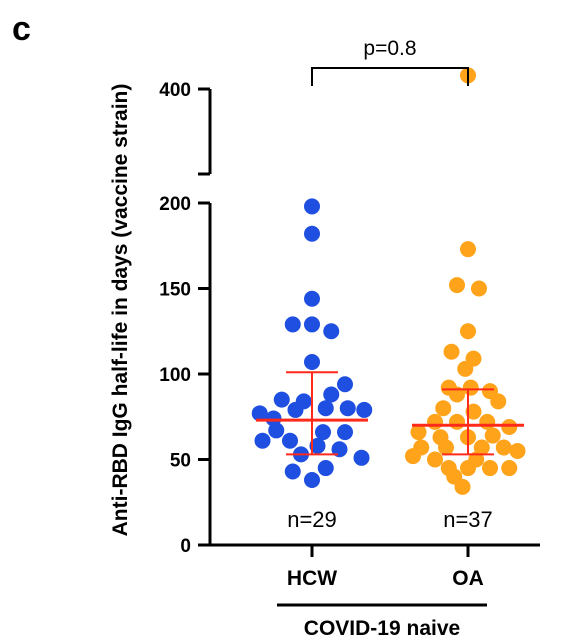 The image size is (570, 643). I want to click on x-axis: HCW OA, so click(375, 575).